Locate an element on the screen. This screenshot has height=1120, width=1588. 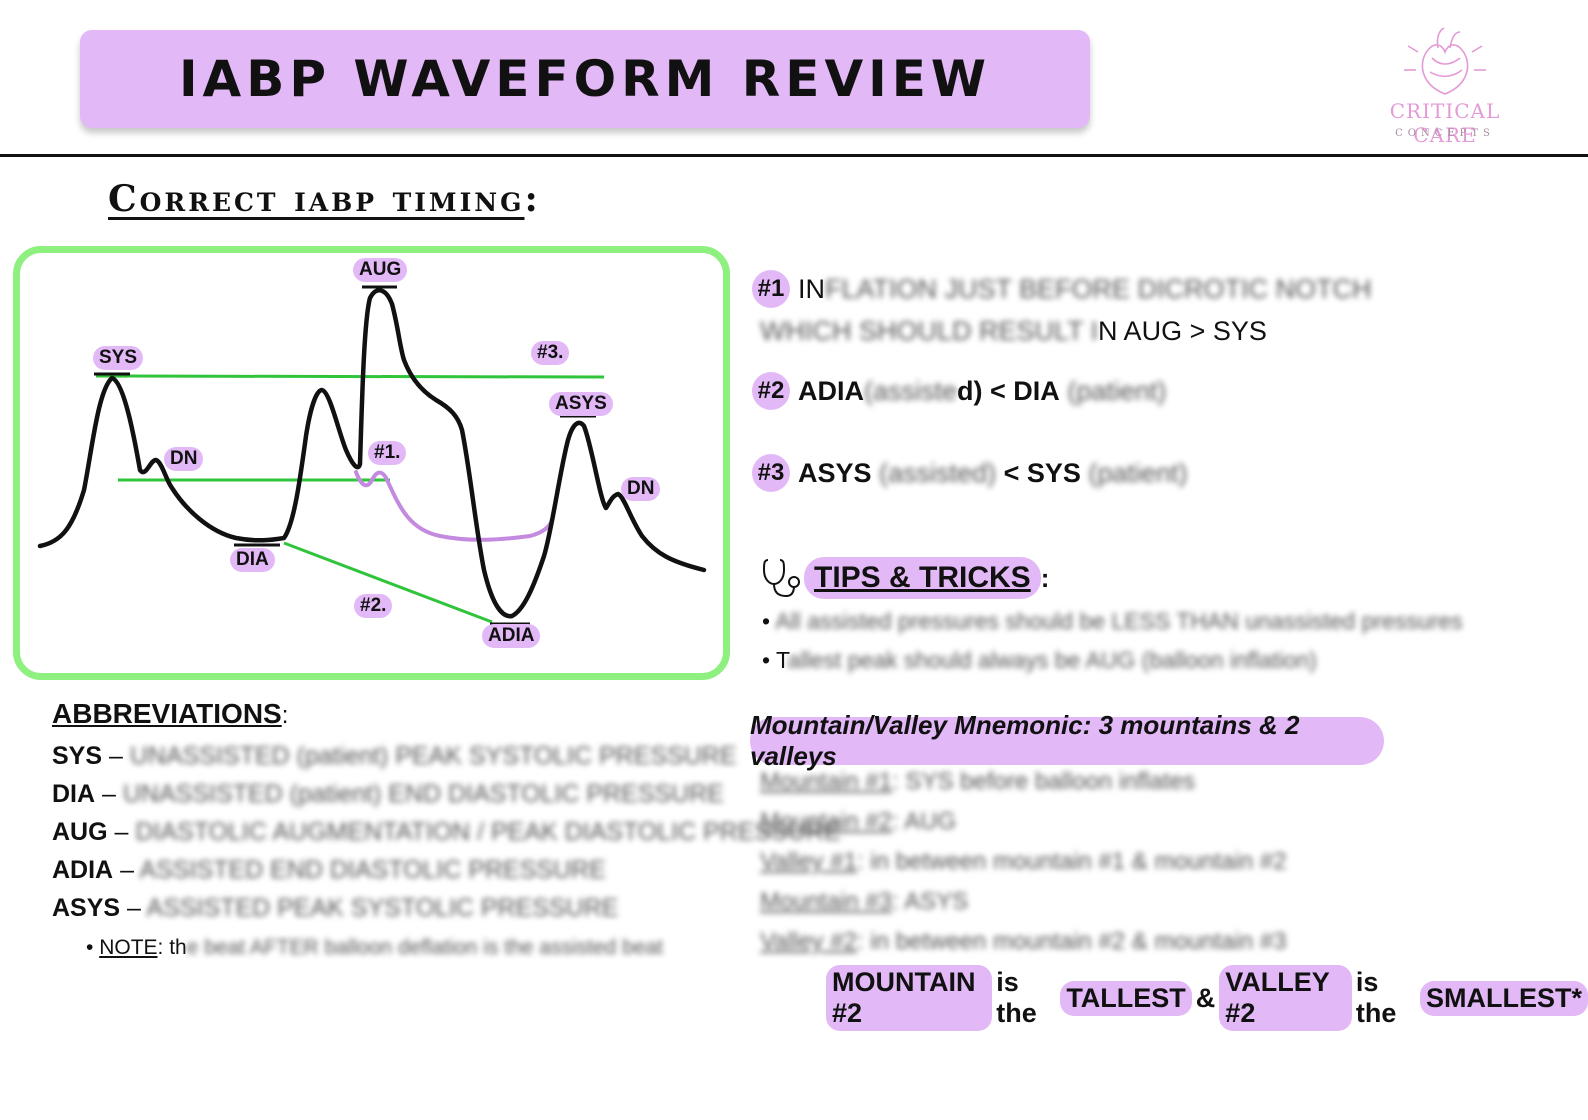
section-heading-colon: : is located at coordinates (532, 199).